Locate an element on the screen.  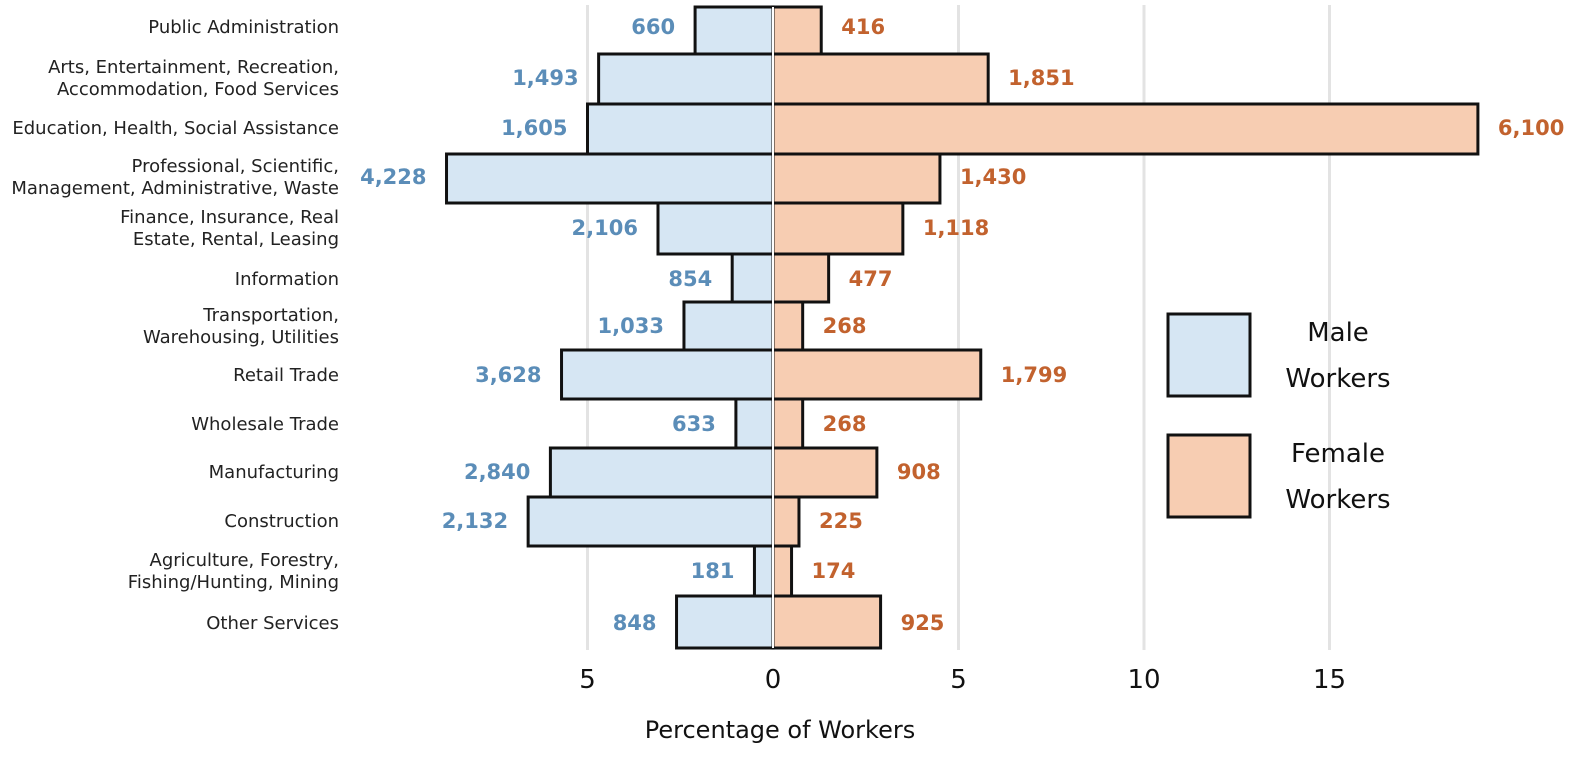
female-count-label: 6,100 is located at coordinates (1531, 128).